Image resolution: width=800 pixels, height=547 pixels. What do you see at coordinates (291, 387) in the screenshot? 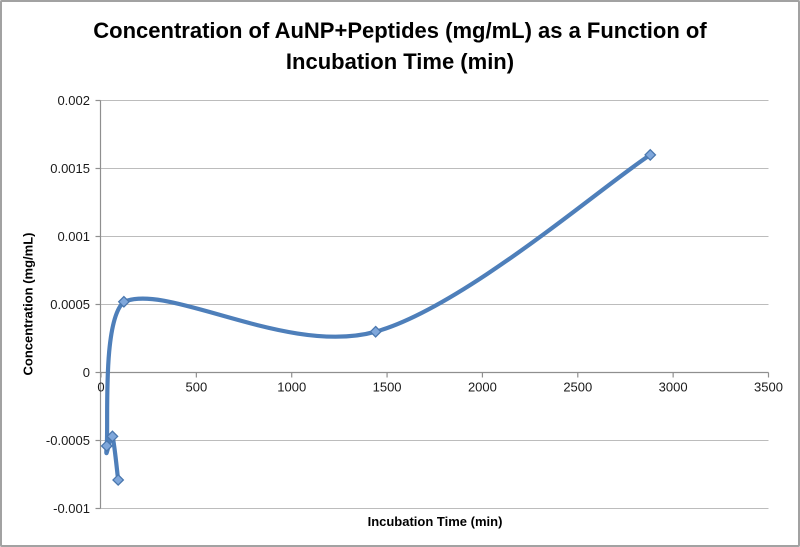
I see `x-tick-label: 1000` at bounding box center [291, 387].